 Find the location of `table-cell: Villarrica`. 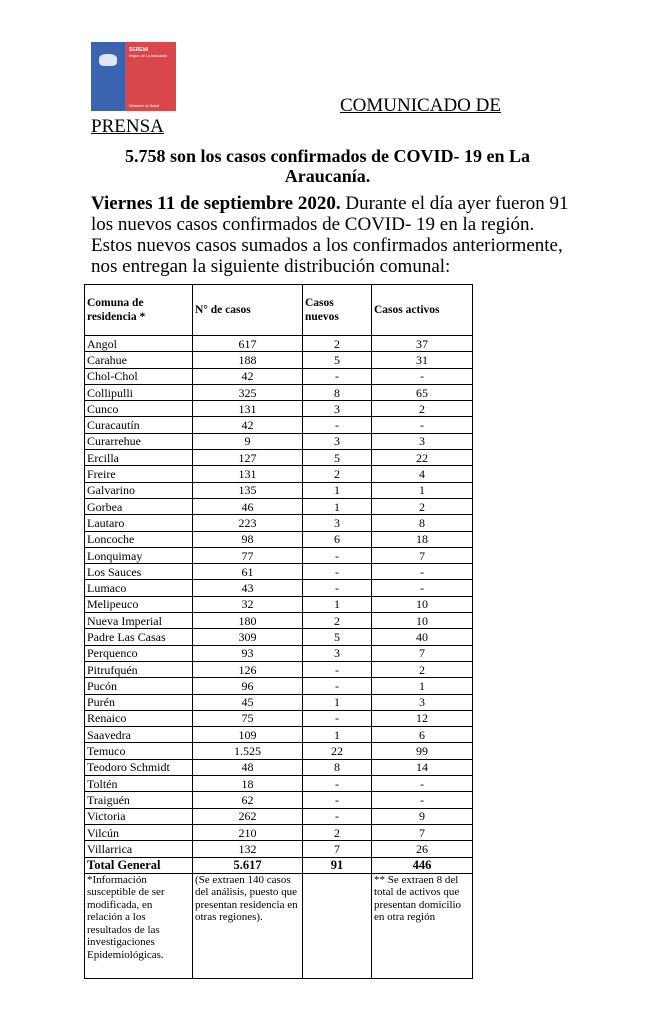

table-cell: Villarrica is located at coordinates (138, 849).